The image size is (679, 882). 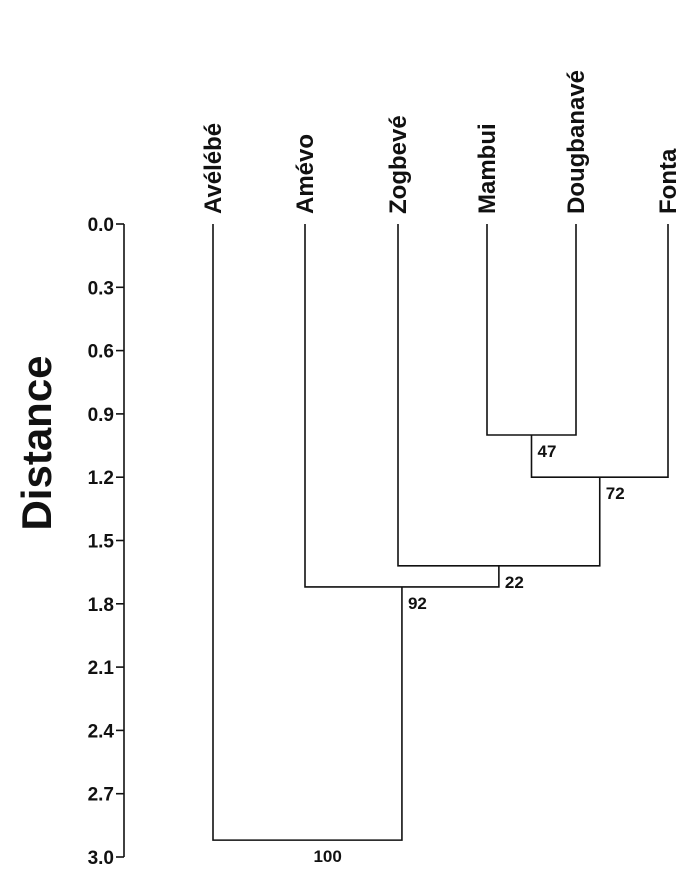 What do you see at coordinates (615, 493) in the screenshot?
I see `bootstrap-label: 72` at bounding box center [615, 493].